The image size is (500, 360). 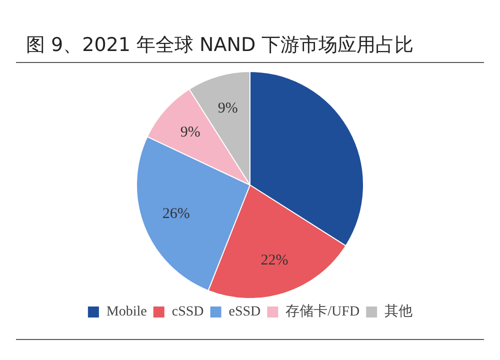 I want to click on legend-label: 其他, so click(x=398, y=312).